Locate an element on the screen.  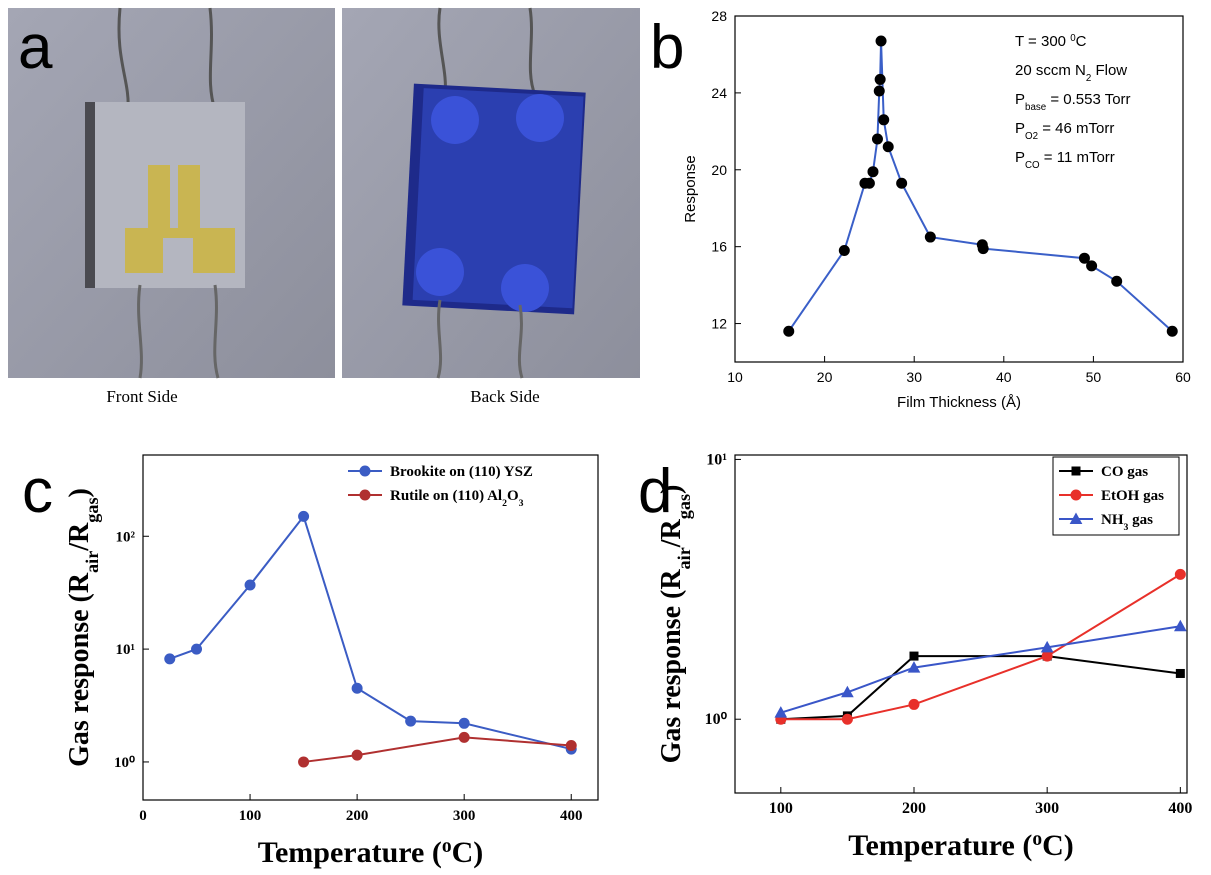
subscript: CO is located at coordinates (1032, 165).